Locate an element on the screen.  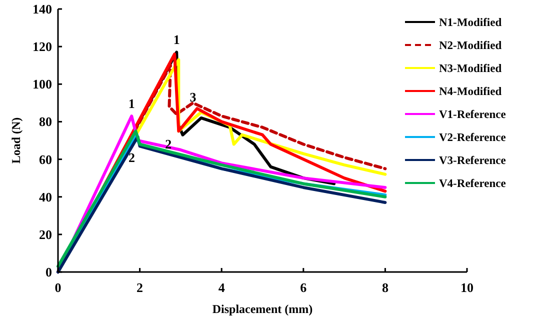
legend-label: N2-Modified is located at coordinates (470, 46).